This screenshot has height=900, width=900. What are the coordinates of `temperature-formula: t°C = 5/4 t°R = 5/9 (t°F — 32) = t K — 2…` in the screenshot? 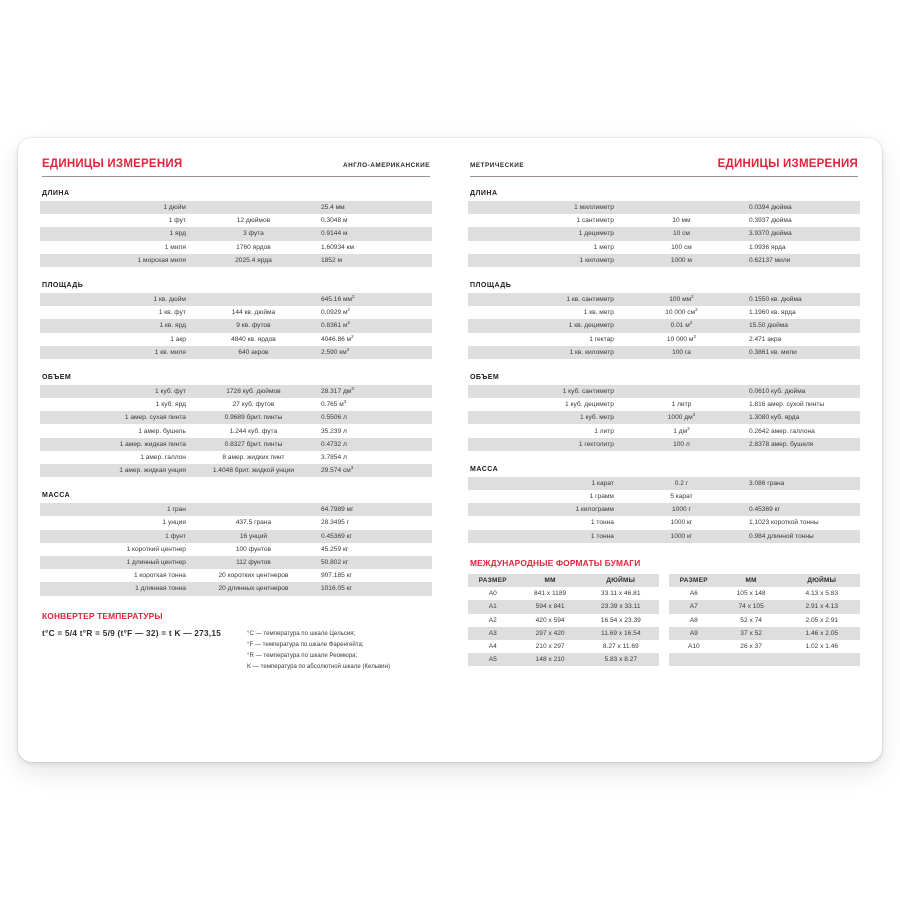 It's located at (132, 633).